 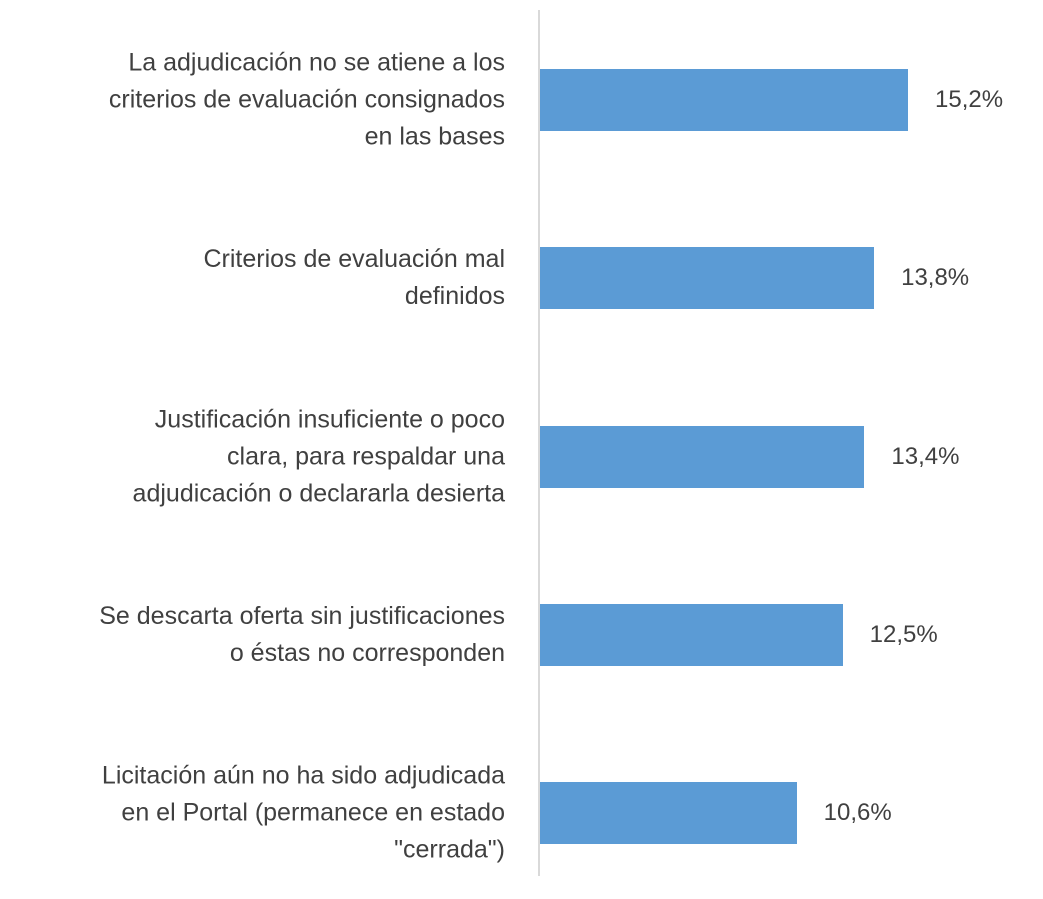 What do you see at coordinates (935, 278) in the screenshot?
I see `value-label: 13,8%` at bounding box center [935, 278].